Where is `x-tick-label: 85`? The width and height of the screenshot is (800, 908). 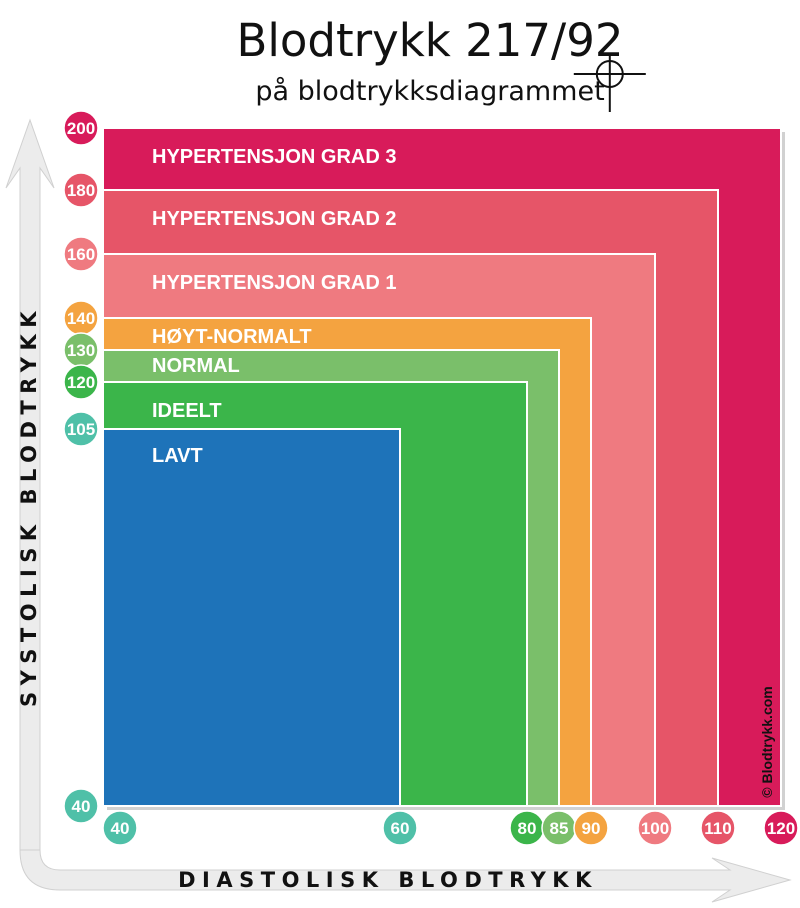 x-tick-label: 85 is located at coordinates (559, 828).